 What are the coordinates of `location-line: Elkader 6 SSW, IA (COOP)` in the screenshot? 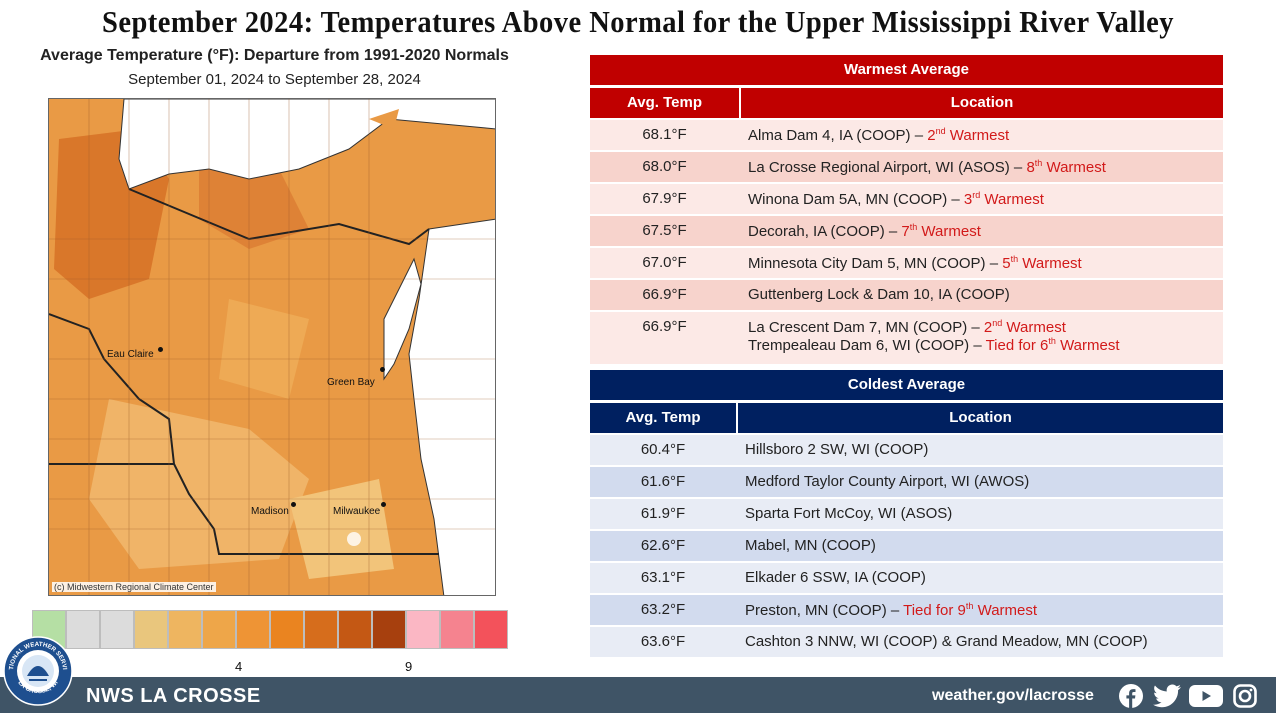 It's located at (835, 577).